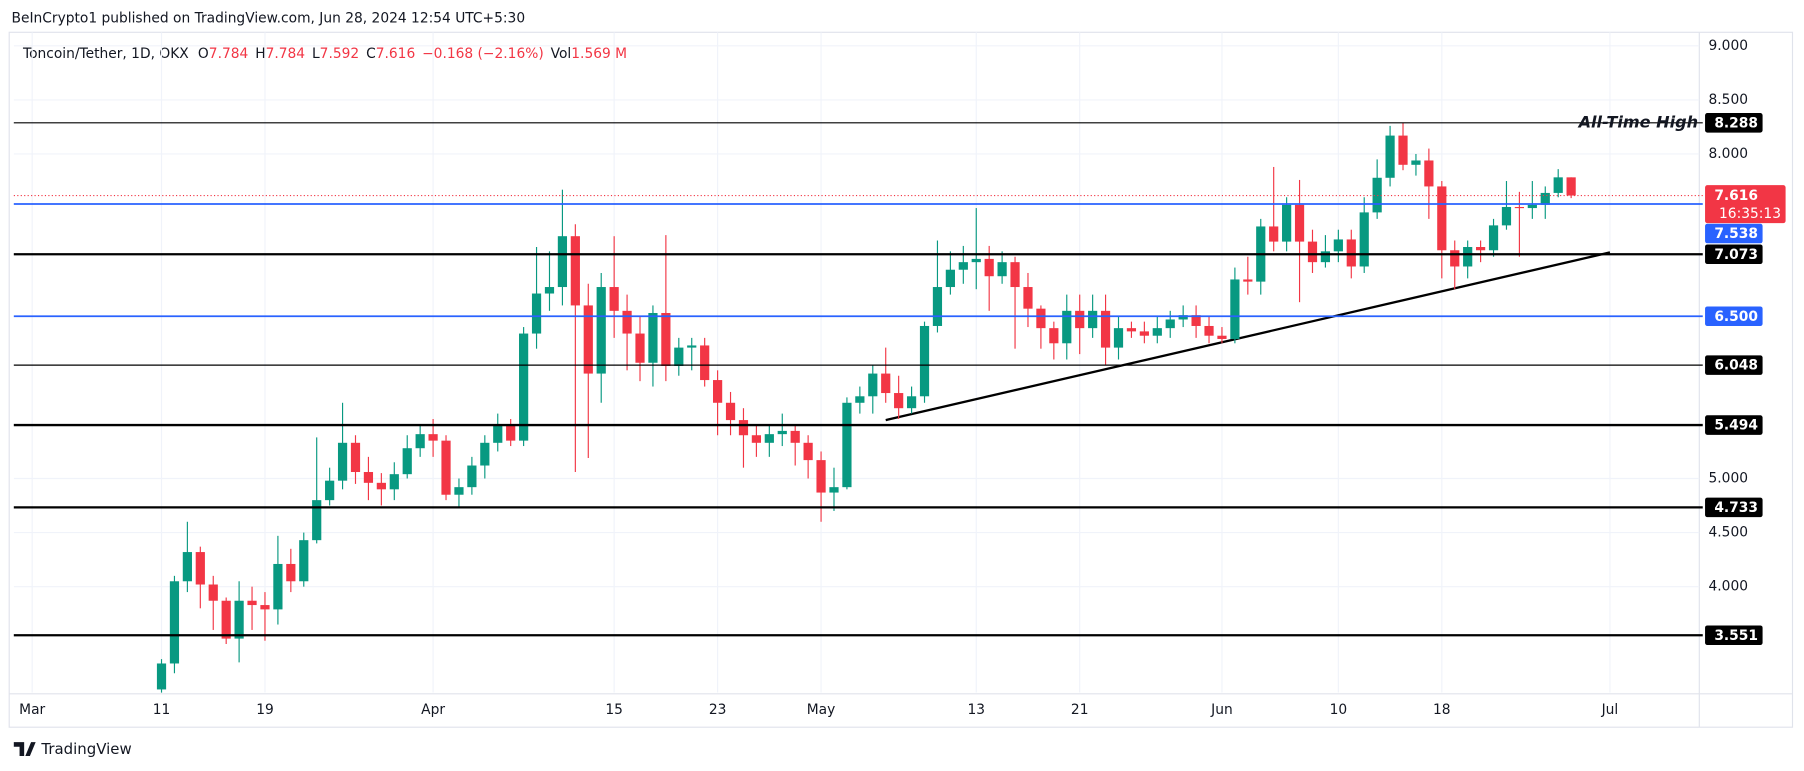 This screenshot has height=771, width=1804. Describe the element at coordinates (1729, 479) in the screenshot. I see `y-tick-label: 5.000` at that location.